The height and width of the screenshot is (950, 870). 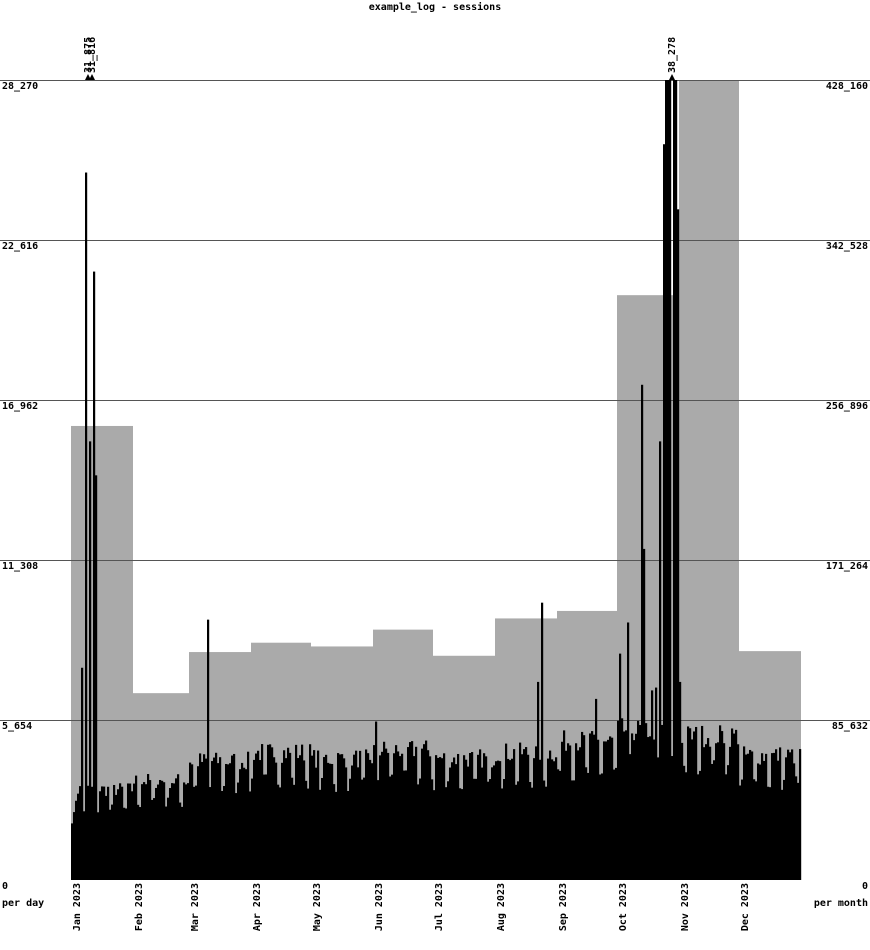 I want to click on overflow-arrow, so click(x=672, y=77).